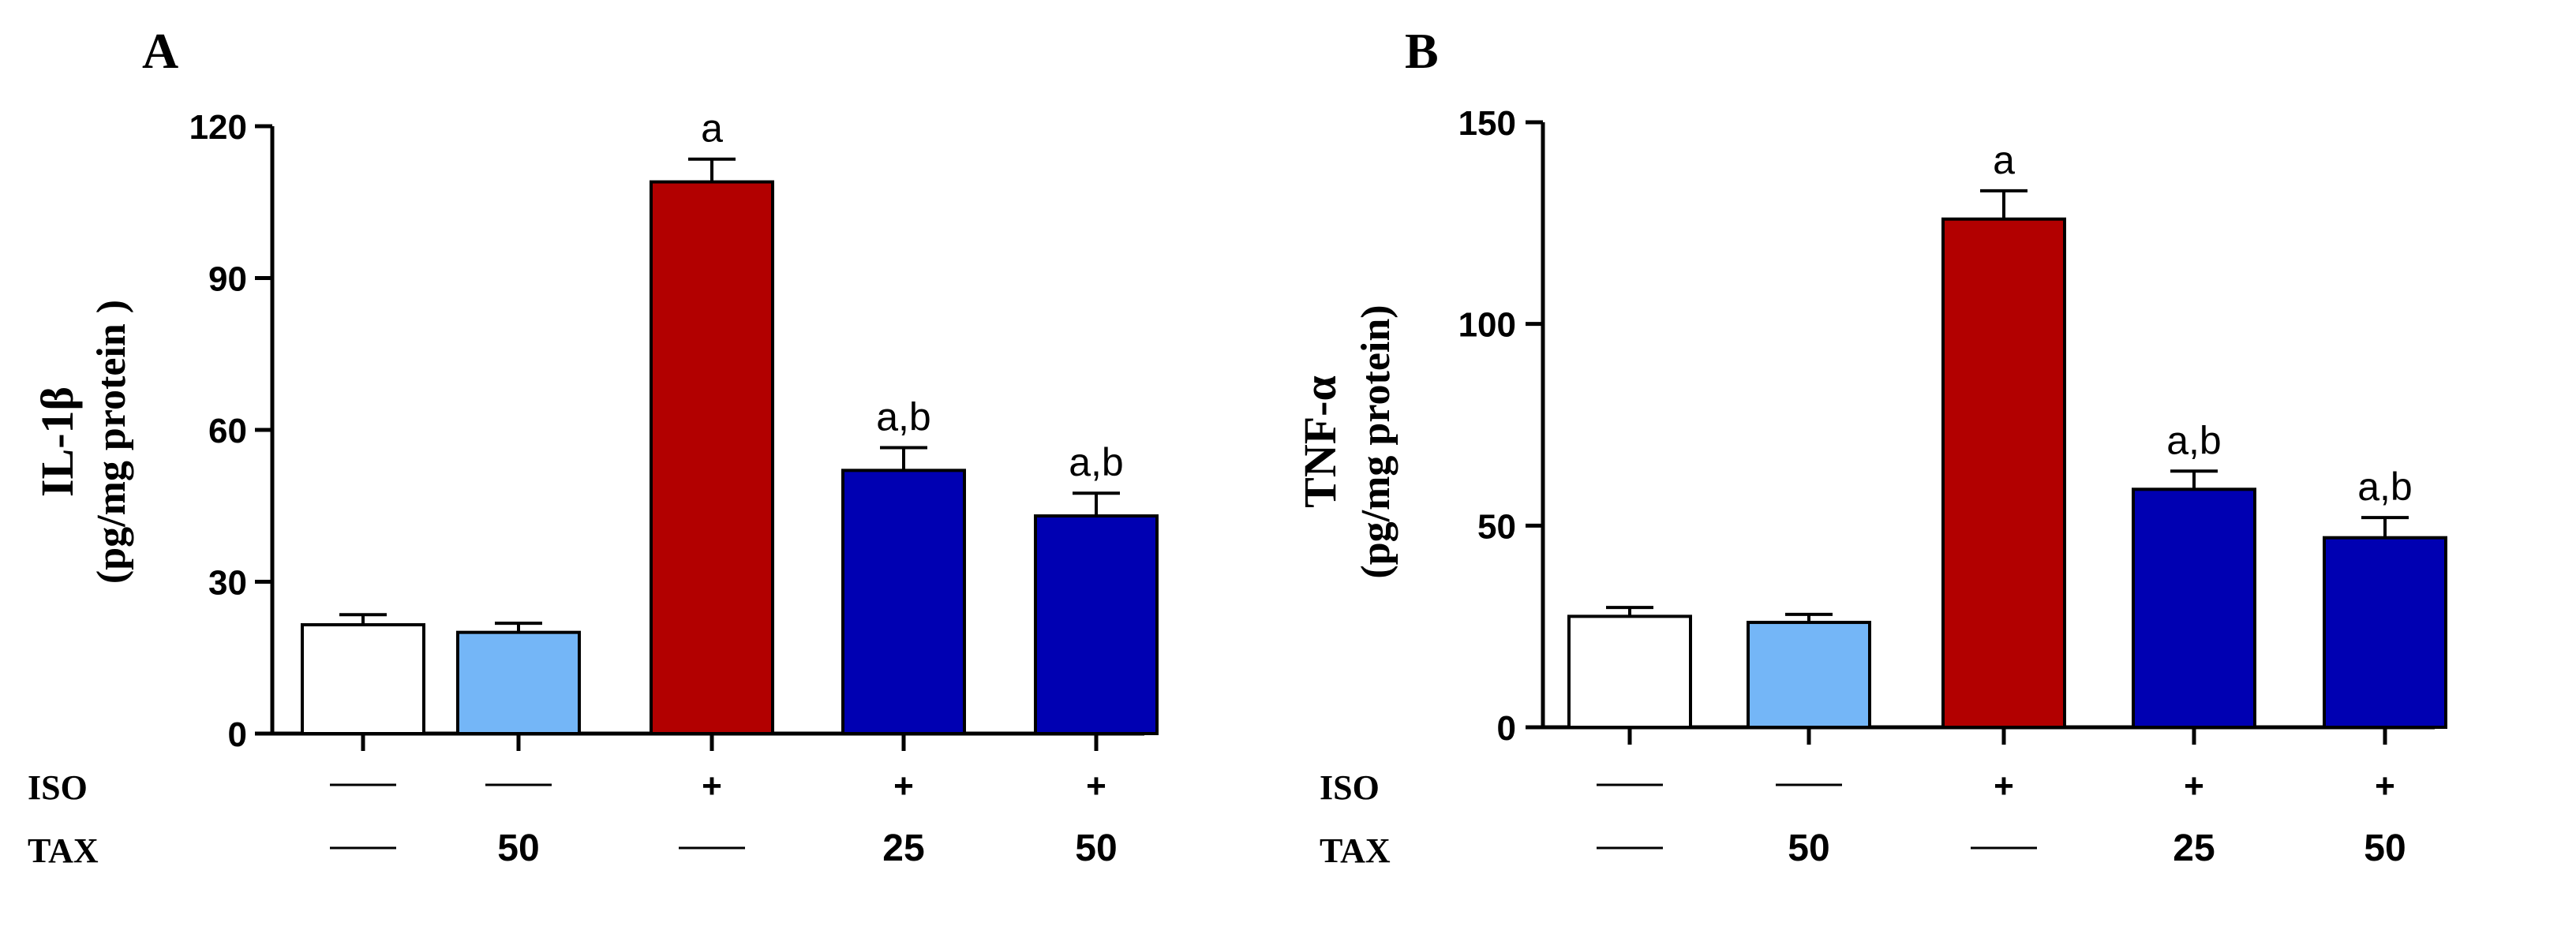 This screenshot has width=2576, height=930. Describe the element at coordinates (57, 442) in the screenshot. I see `y-axis-title: IL-1β` at that location.